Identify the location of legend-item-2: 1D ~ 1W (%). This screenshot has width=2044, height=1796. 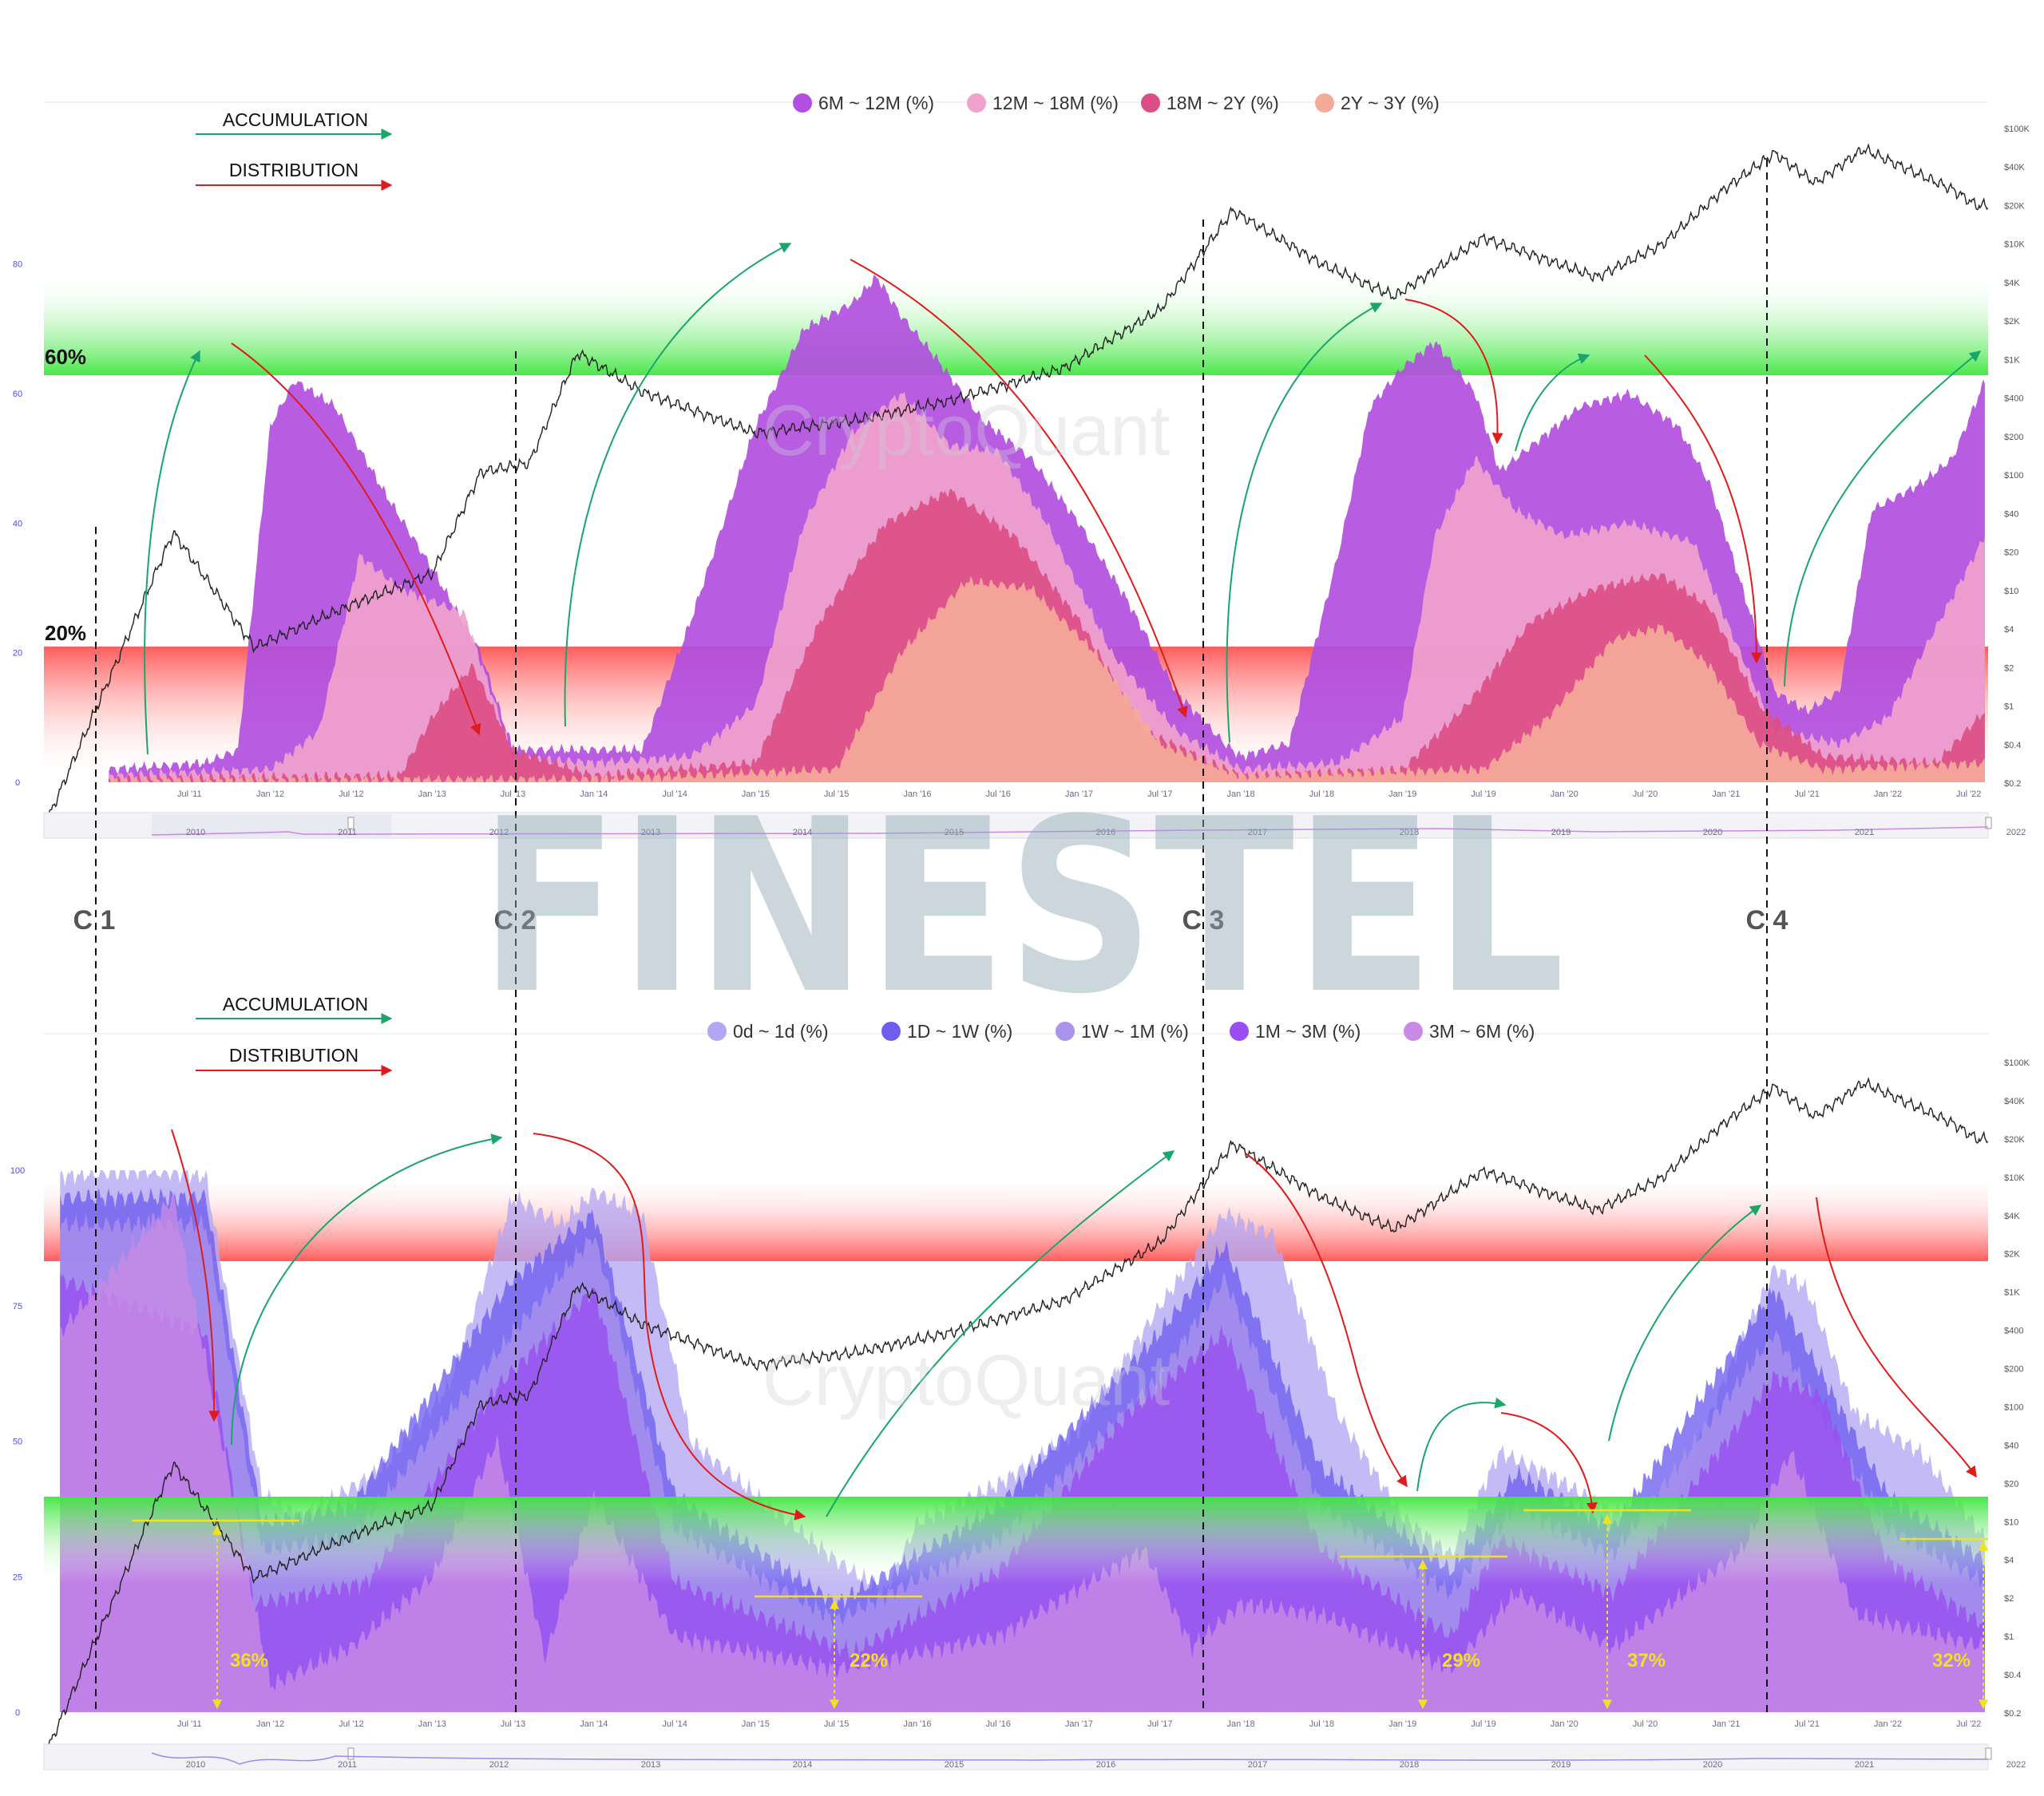
(946, 1031).